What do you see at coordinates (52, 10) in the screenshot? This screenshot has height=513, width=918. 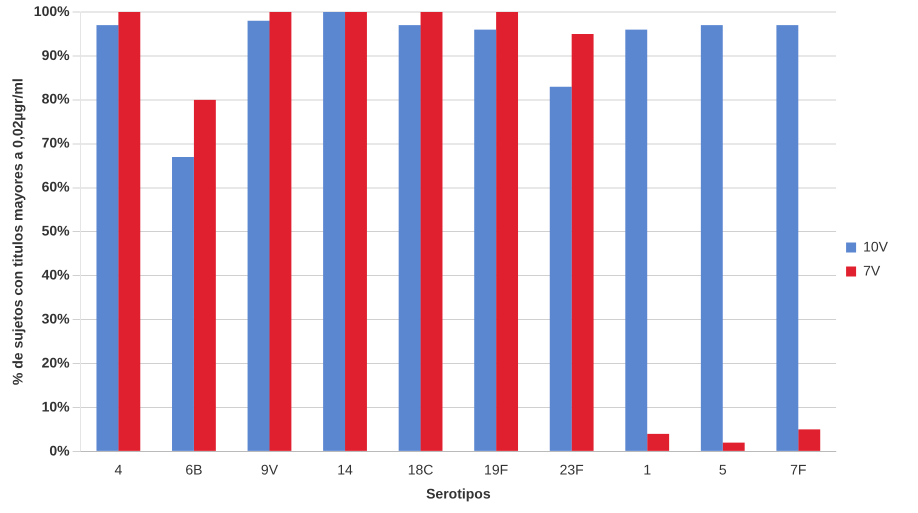 I see `y-tick-label: 100%` at bounding box center [52, 10].